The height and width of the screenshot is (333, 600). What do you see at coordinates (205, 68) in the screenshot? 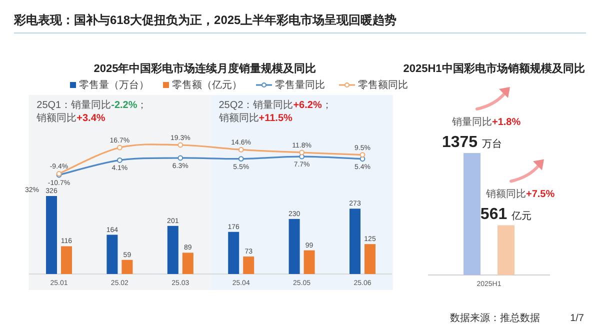
I see `chart-title: 2025年中国彩电市场连续月度销量规模及同比` at bounding box center [205, 68].